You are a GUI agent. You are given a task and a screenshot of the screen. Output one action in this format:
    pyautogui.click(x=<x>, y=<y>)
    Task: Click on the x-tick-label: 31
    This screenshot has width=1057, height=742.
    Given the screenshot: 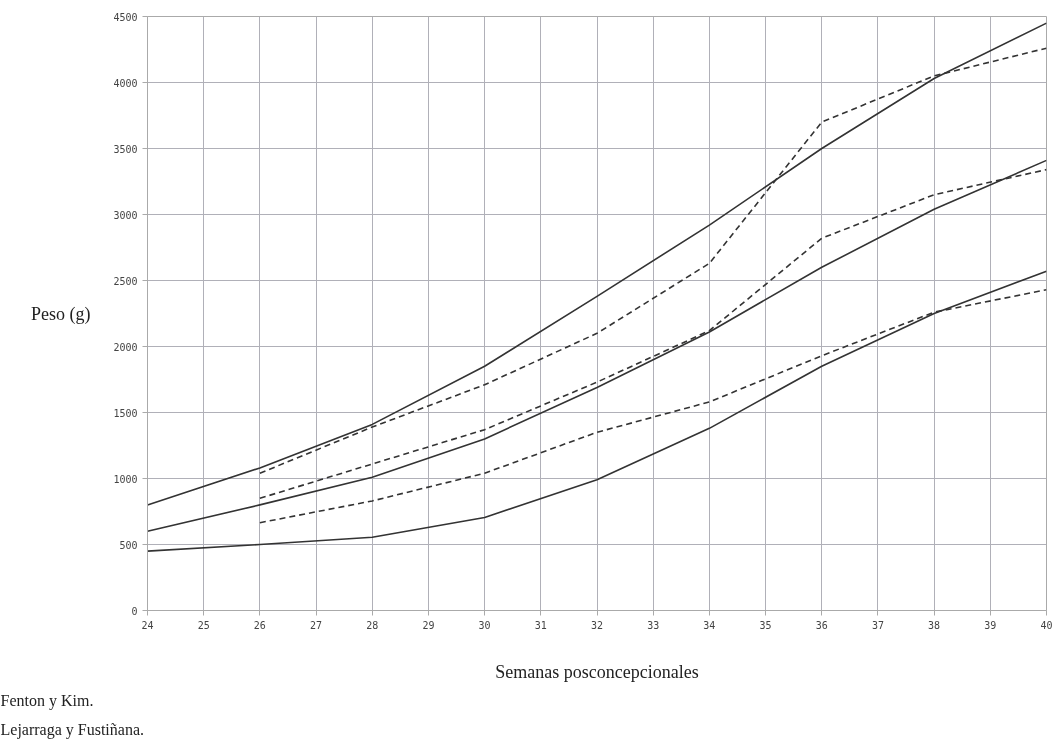 What is the action you would take?
    pyautogui.click(x=540, y=625)
    